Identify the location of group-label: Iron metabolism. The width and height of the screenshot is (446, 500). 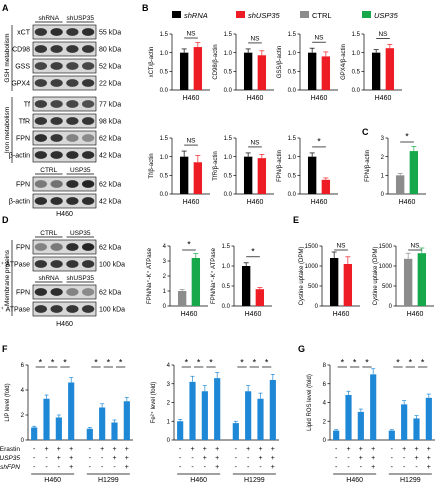
(7, 130).